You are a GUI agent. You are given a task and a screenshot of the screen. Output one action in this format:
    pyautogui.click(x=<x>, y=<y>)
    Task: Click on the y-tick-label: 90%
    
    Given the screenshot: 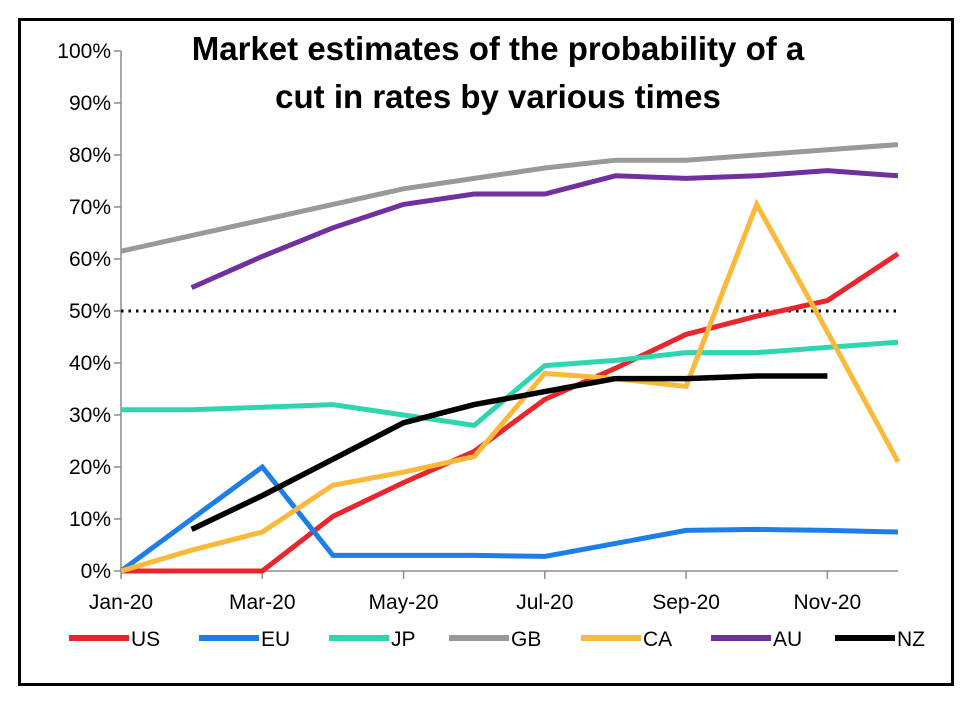 What is the action you would take?
    pyautogui.click(x=90, y=103)
    